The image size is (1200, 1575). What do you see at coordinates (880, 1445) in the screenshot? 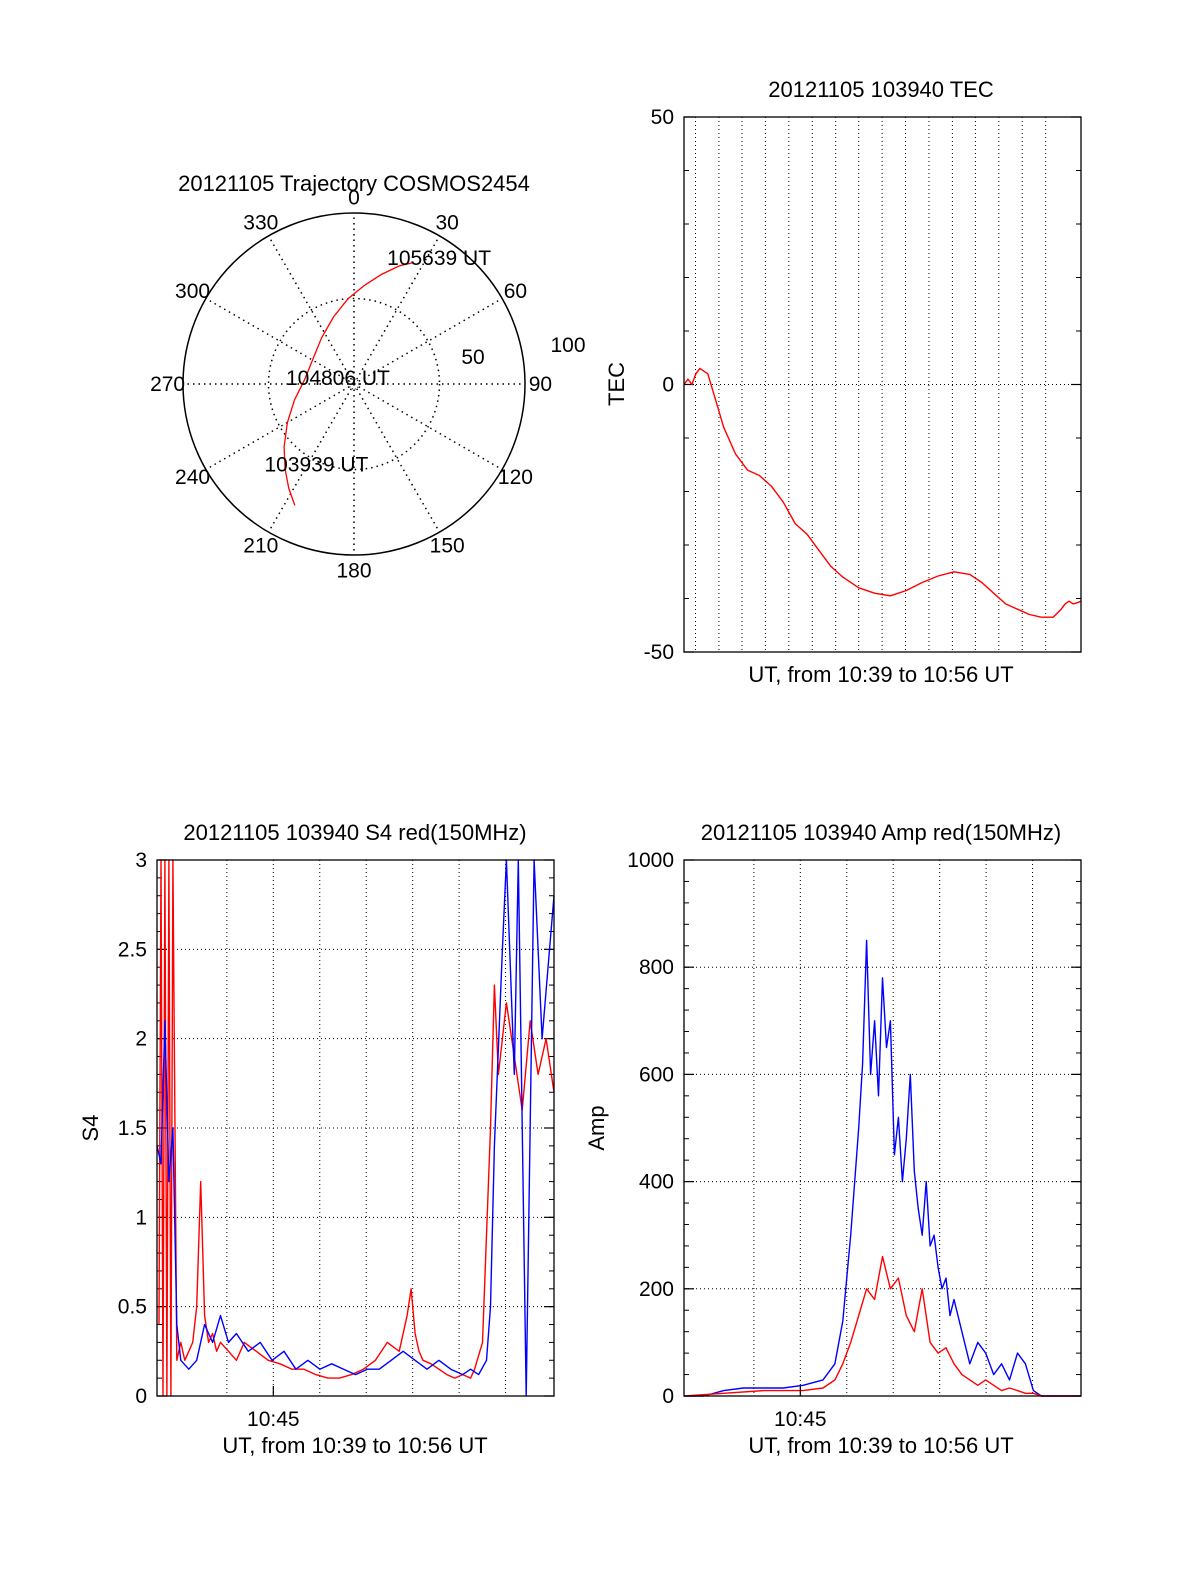
I see `amp-xlabel: UT, from 10:39 to 10:56 UT` at bounding box center [880, 1445].